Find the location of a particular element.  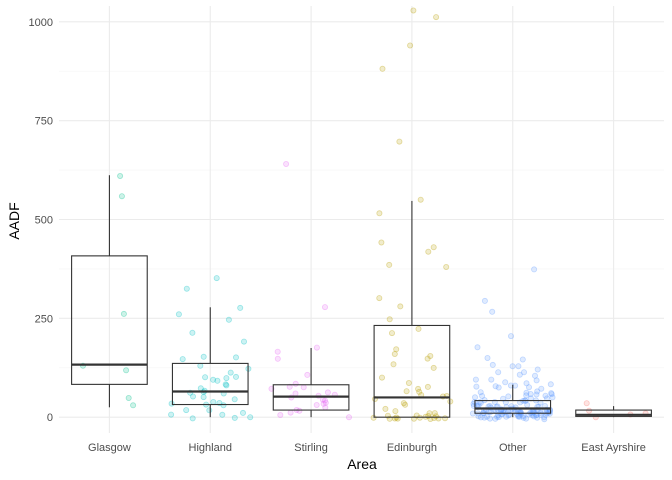

y-axis-title: AADF is located at coordinates (14, 220).